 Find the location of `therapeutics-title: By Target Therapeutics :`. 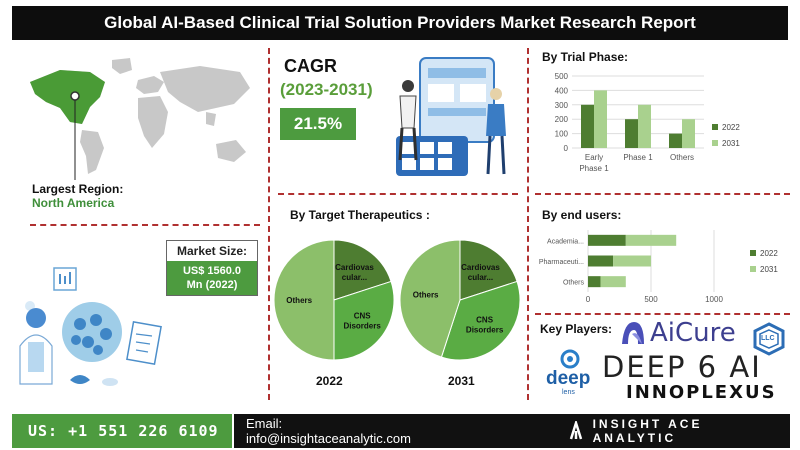

therapeutics-title: By Target Therapeutics : is located at coordinates (360, 215).